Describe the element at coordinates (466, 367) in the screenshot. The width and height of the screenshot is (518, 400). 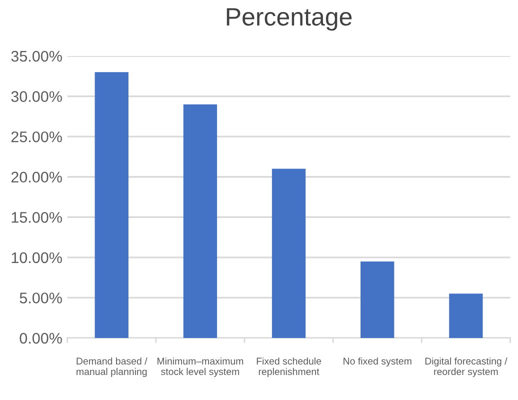
I see `x-tick-label: Digital forecasting / reorder system` at that location.